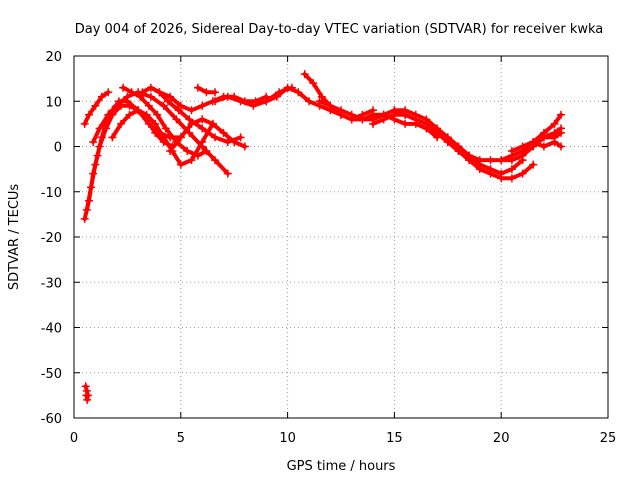  Describe the element at coordinates (58, 148) in the screenshot. I see `y-tick-label: 0` at that location.